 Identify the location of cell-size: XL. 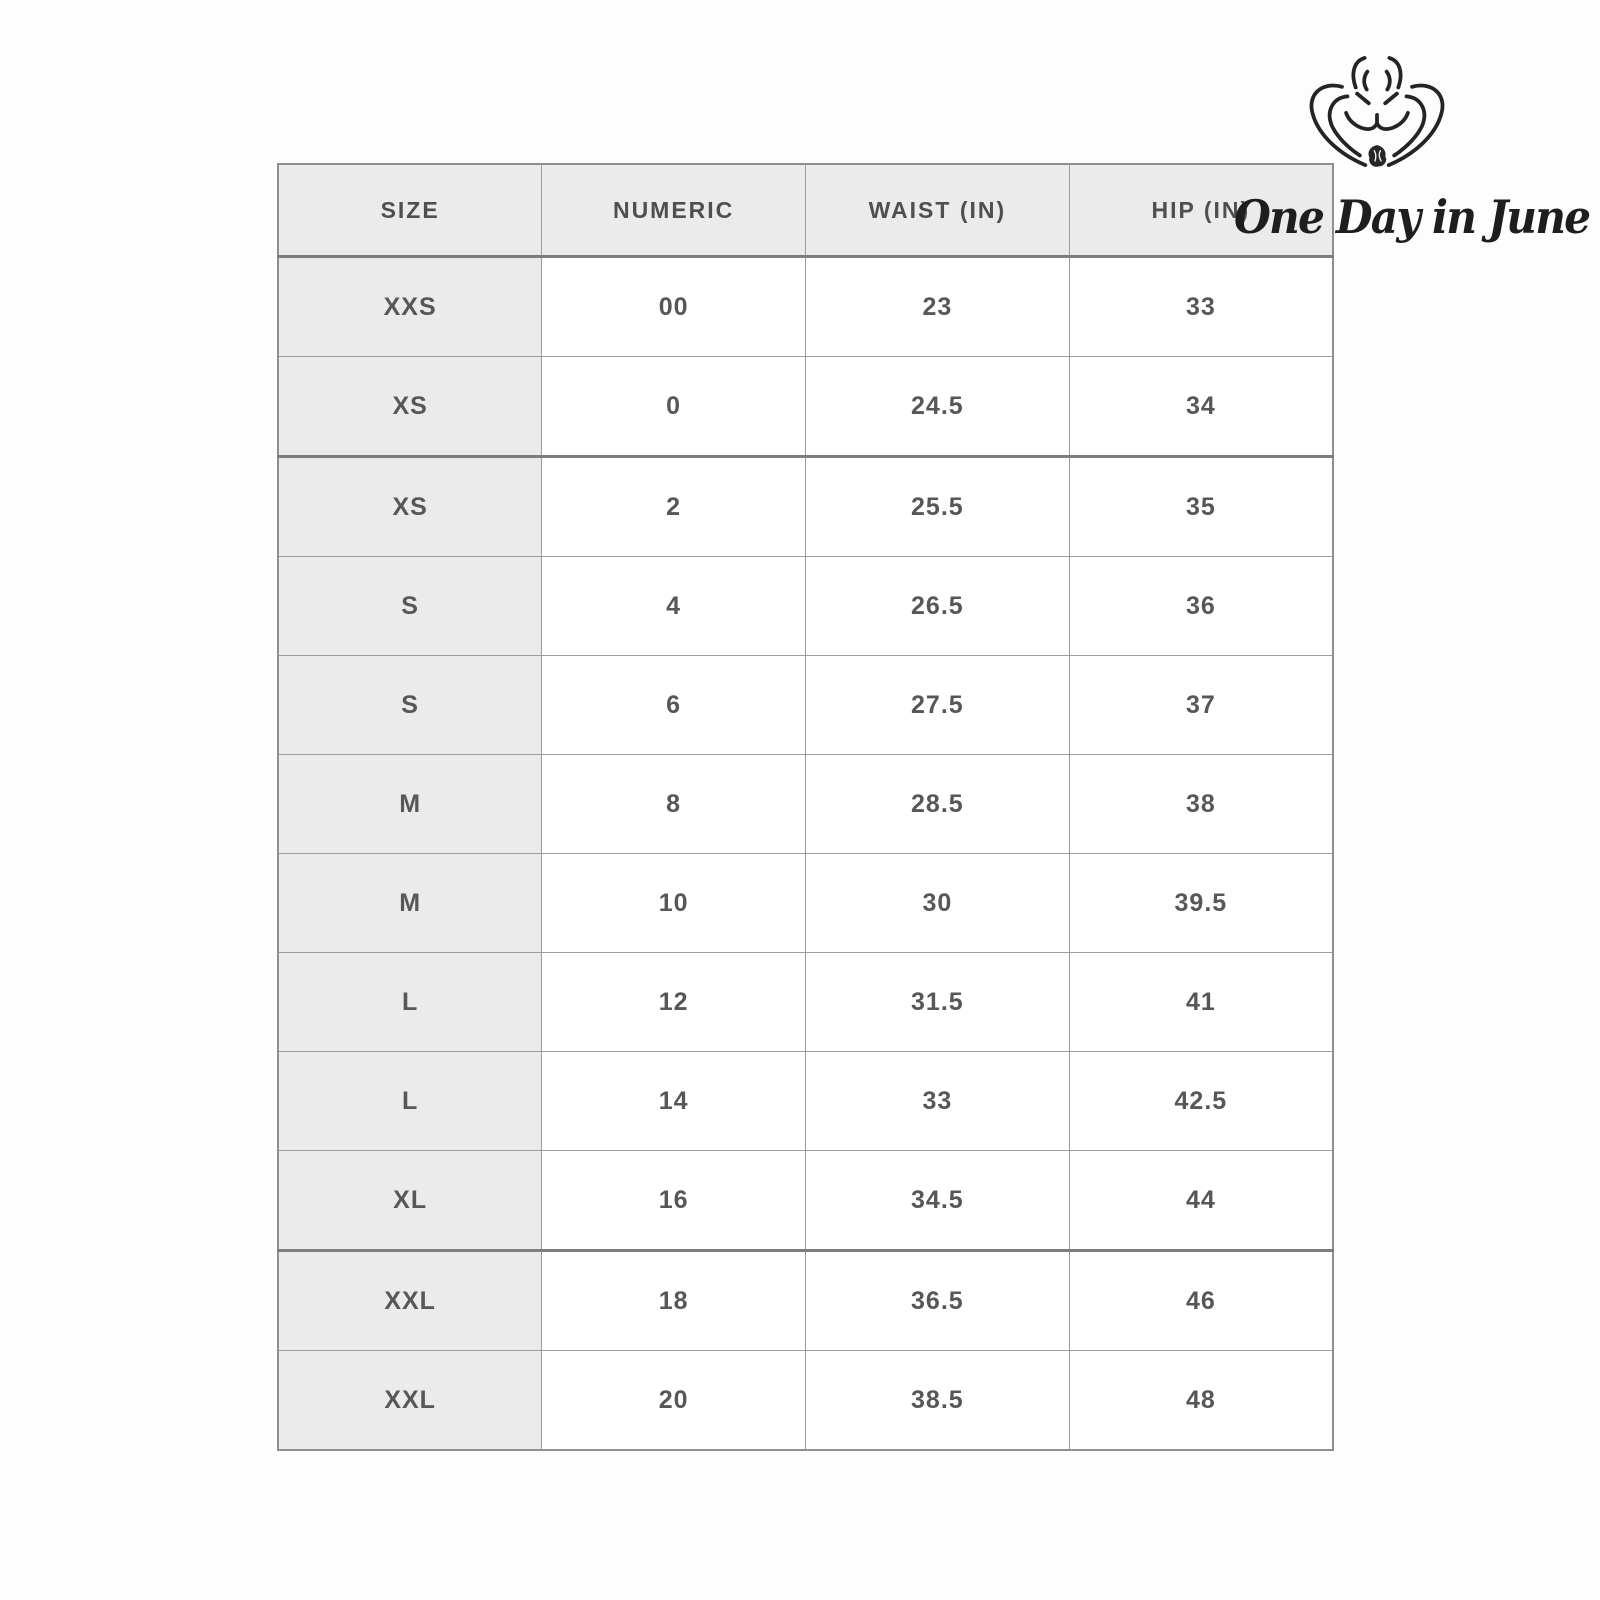
(410, 1201).